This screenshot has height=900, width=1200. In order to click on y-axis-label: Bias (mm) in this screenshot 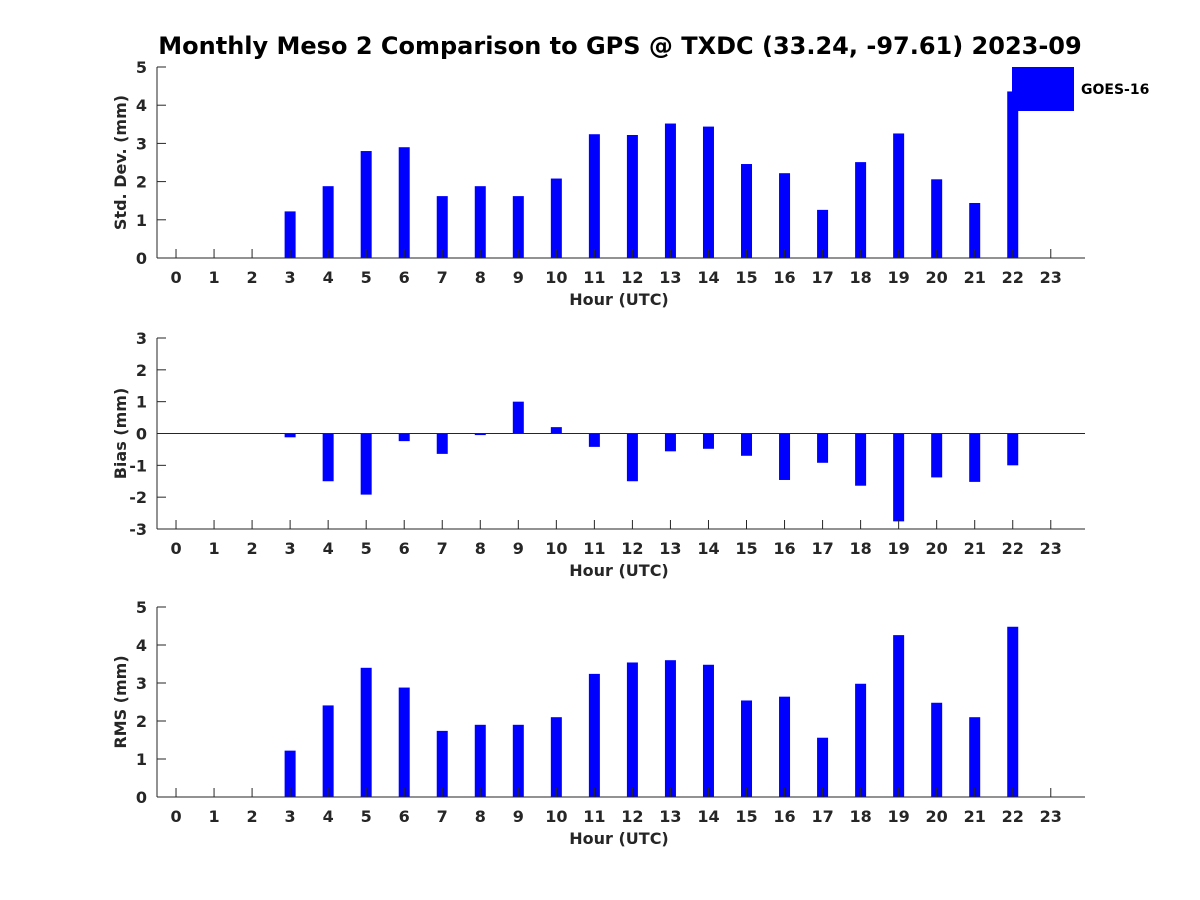, I will do `click(120, 434)`.